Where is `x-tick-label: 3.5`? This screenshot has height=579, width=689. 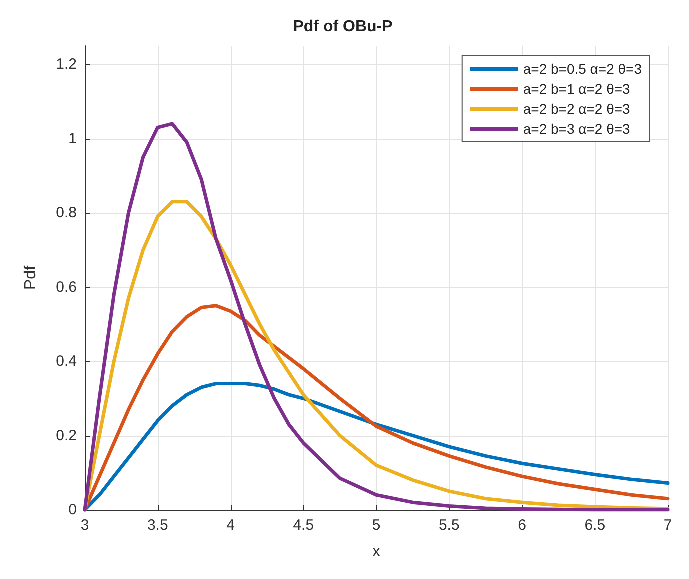
x-tick-label: 3.5 is located at coordinates (157, 525).